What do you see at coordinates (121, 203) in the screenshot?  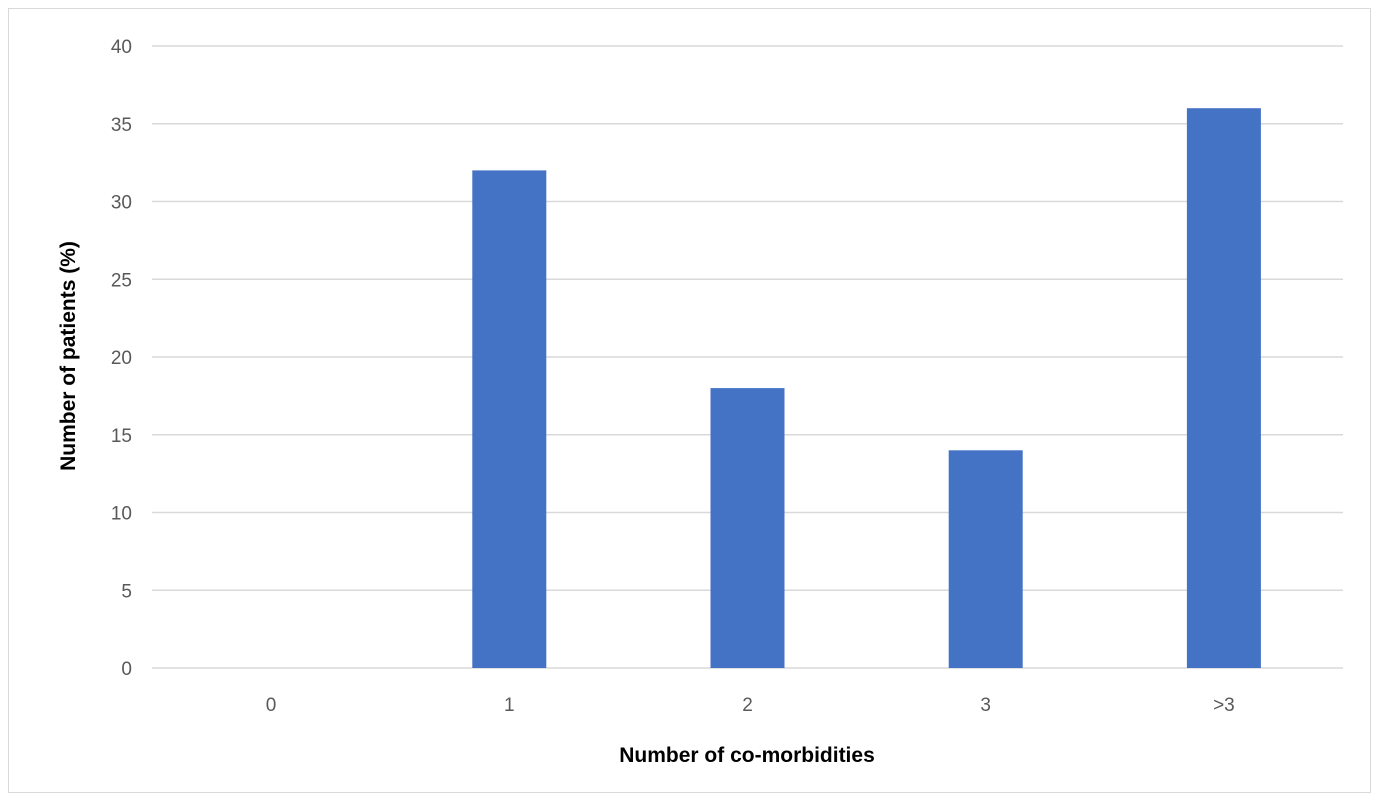 I see `y-tick-label: 30` at bounding box center [121, 203].